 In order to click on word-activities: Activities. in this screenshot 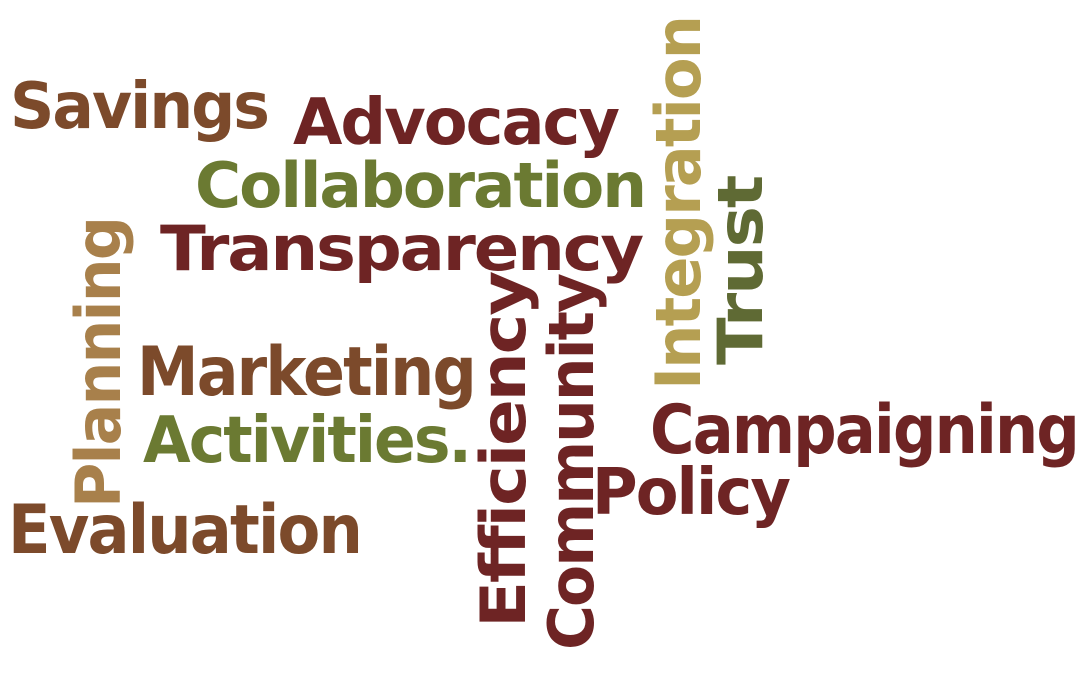, I will do `click(306, 441)`.